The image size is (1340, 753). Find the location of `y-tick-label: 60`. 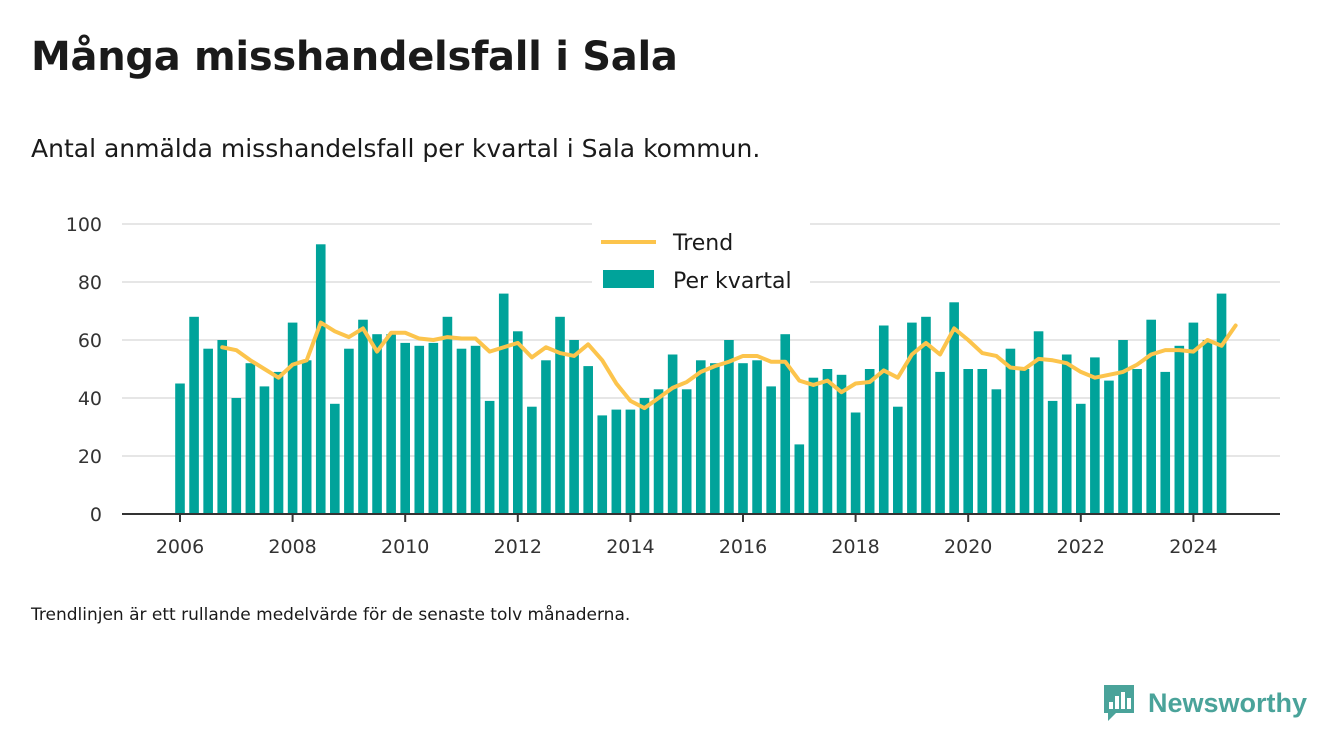

y-tick-label: 60 is located at coordinates (90, 341).